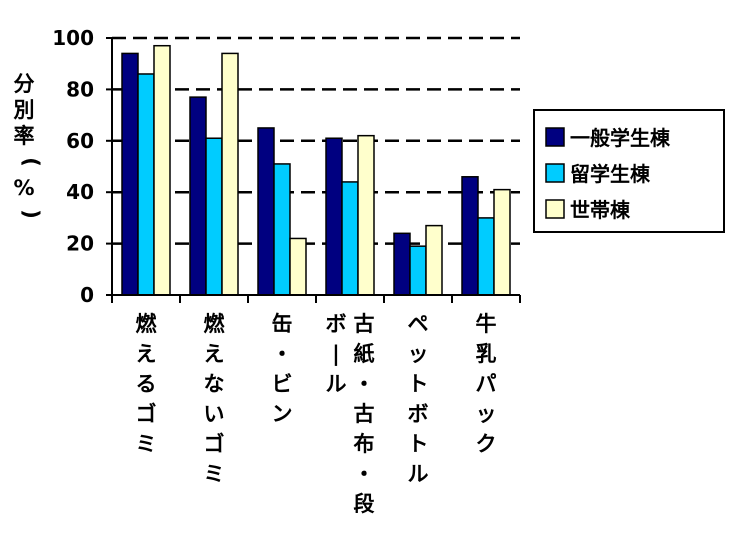  I want to click on bar-s1-c4, so click(418, 270).